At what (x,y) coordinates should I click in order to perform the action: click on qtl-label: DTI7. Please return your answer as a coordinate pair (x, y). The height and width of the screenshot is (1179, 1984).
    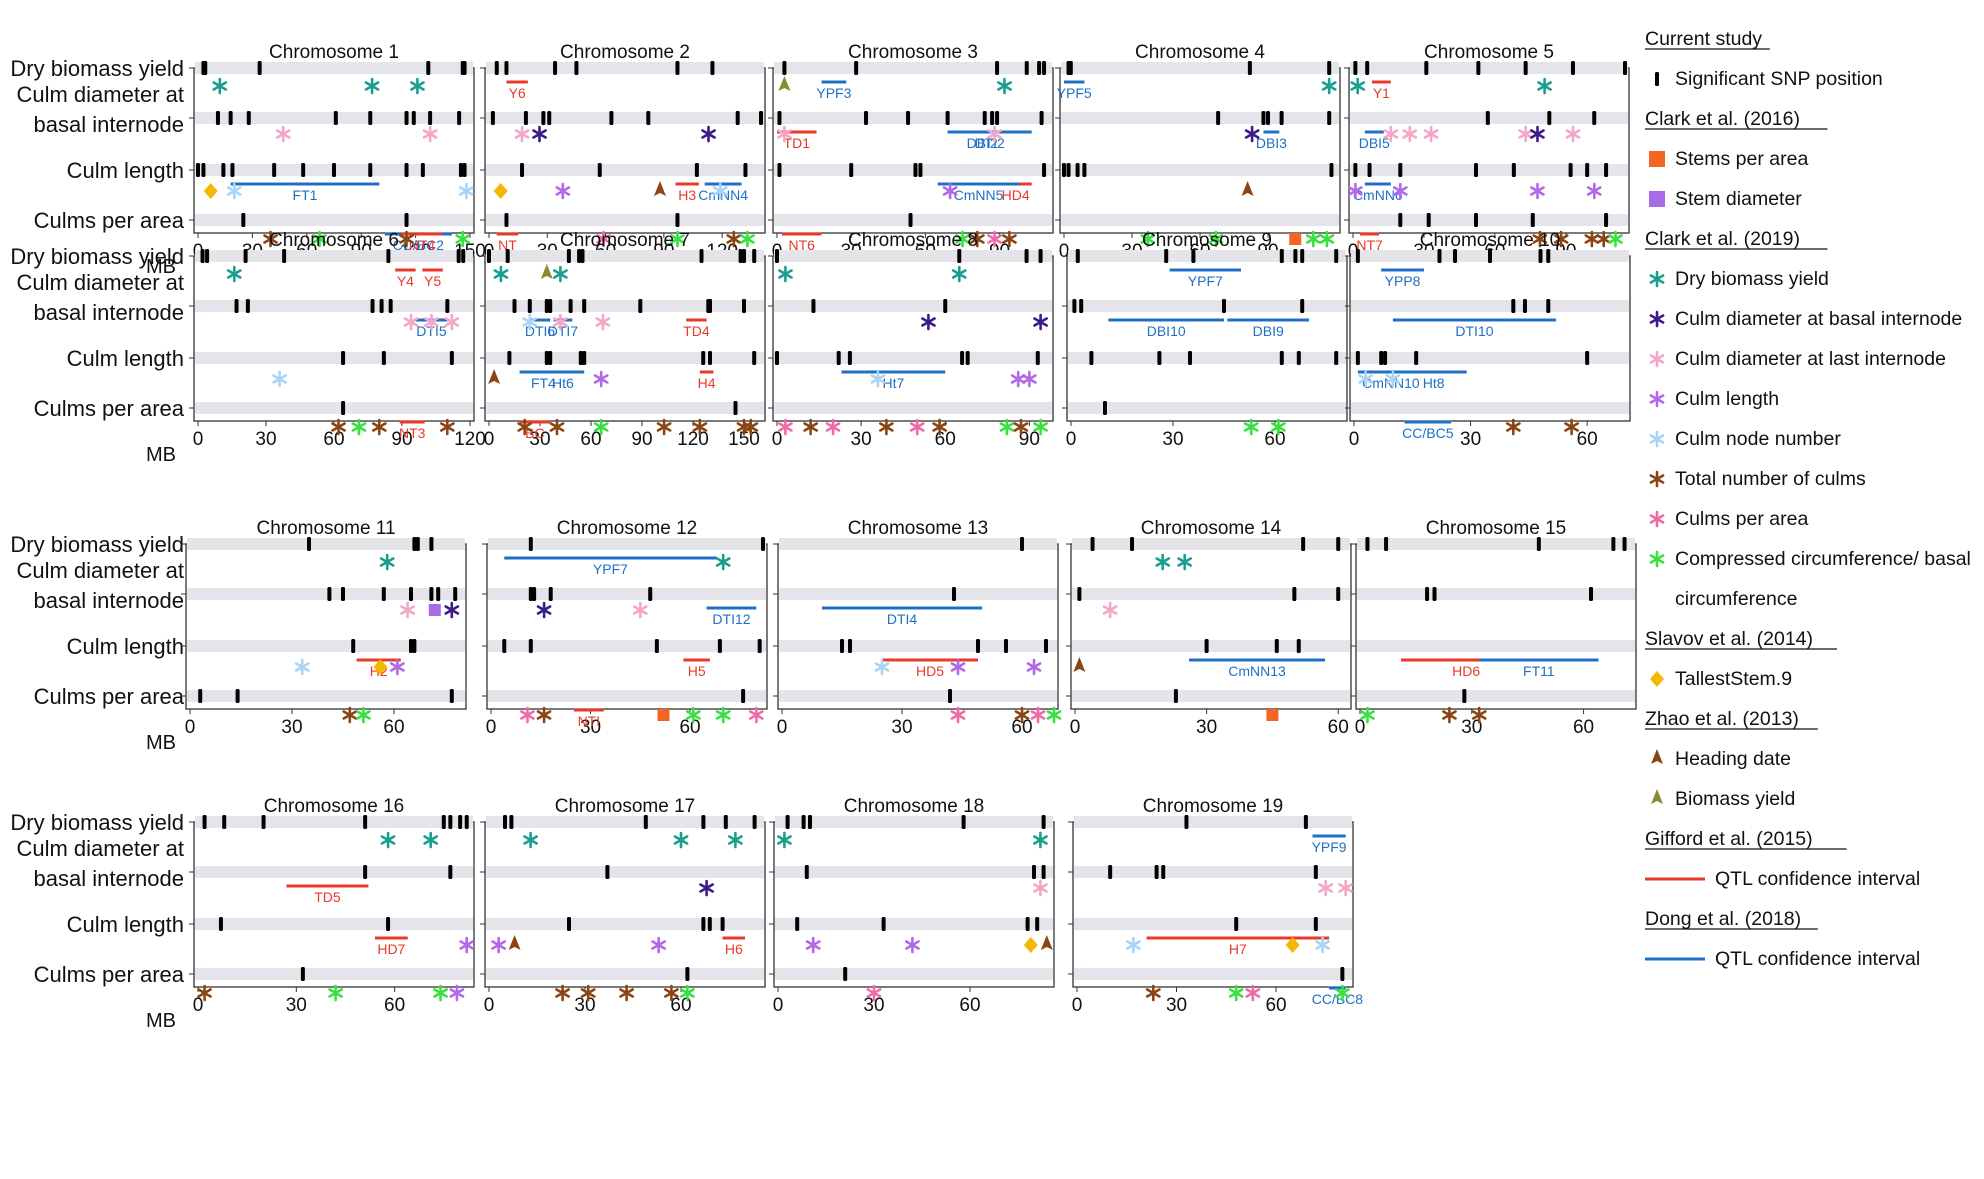
    Looking at the image, I should click on (563, 331).